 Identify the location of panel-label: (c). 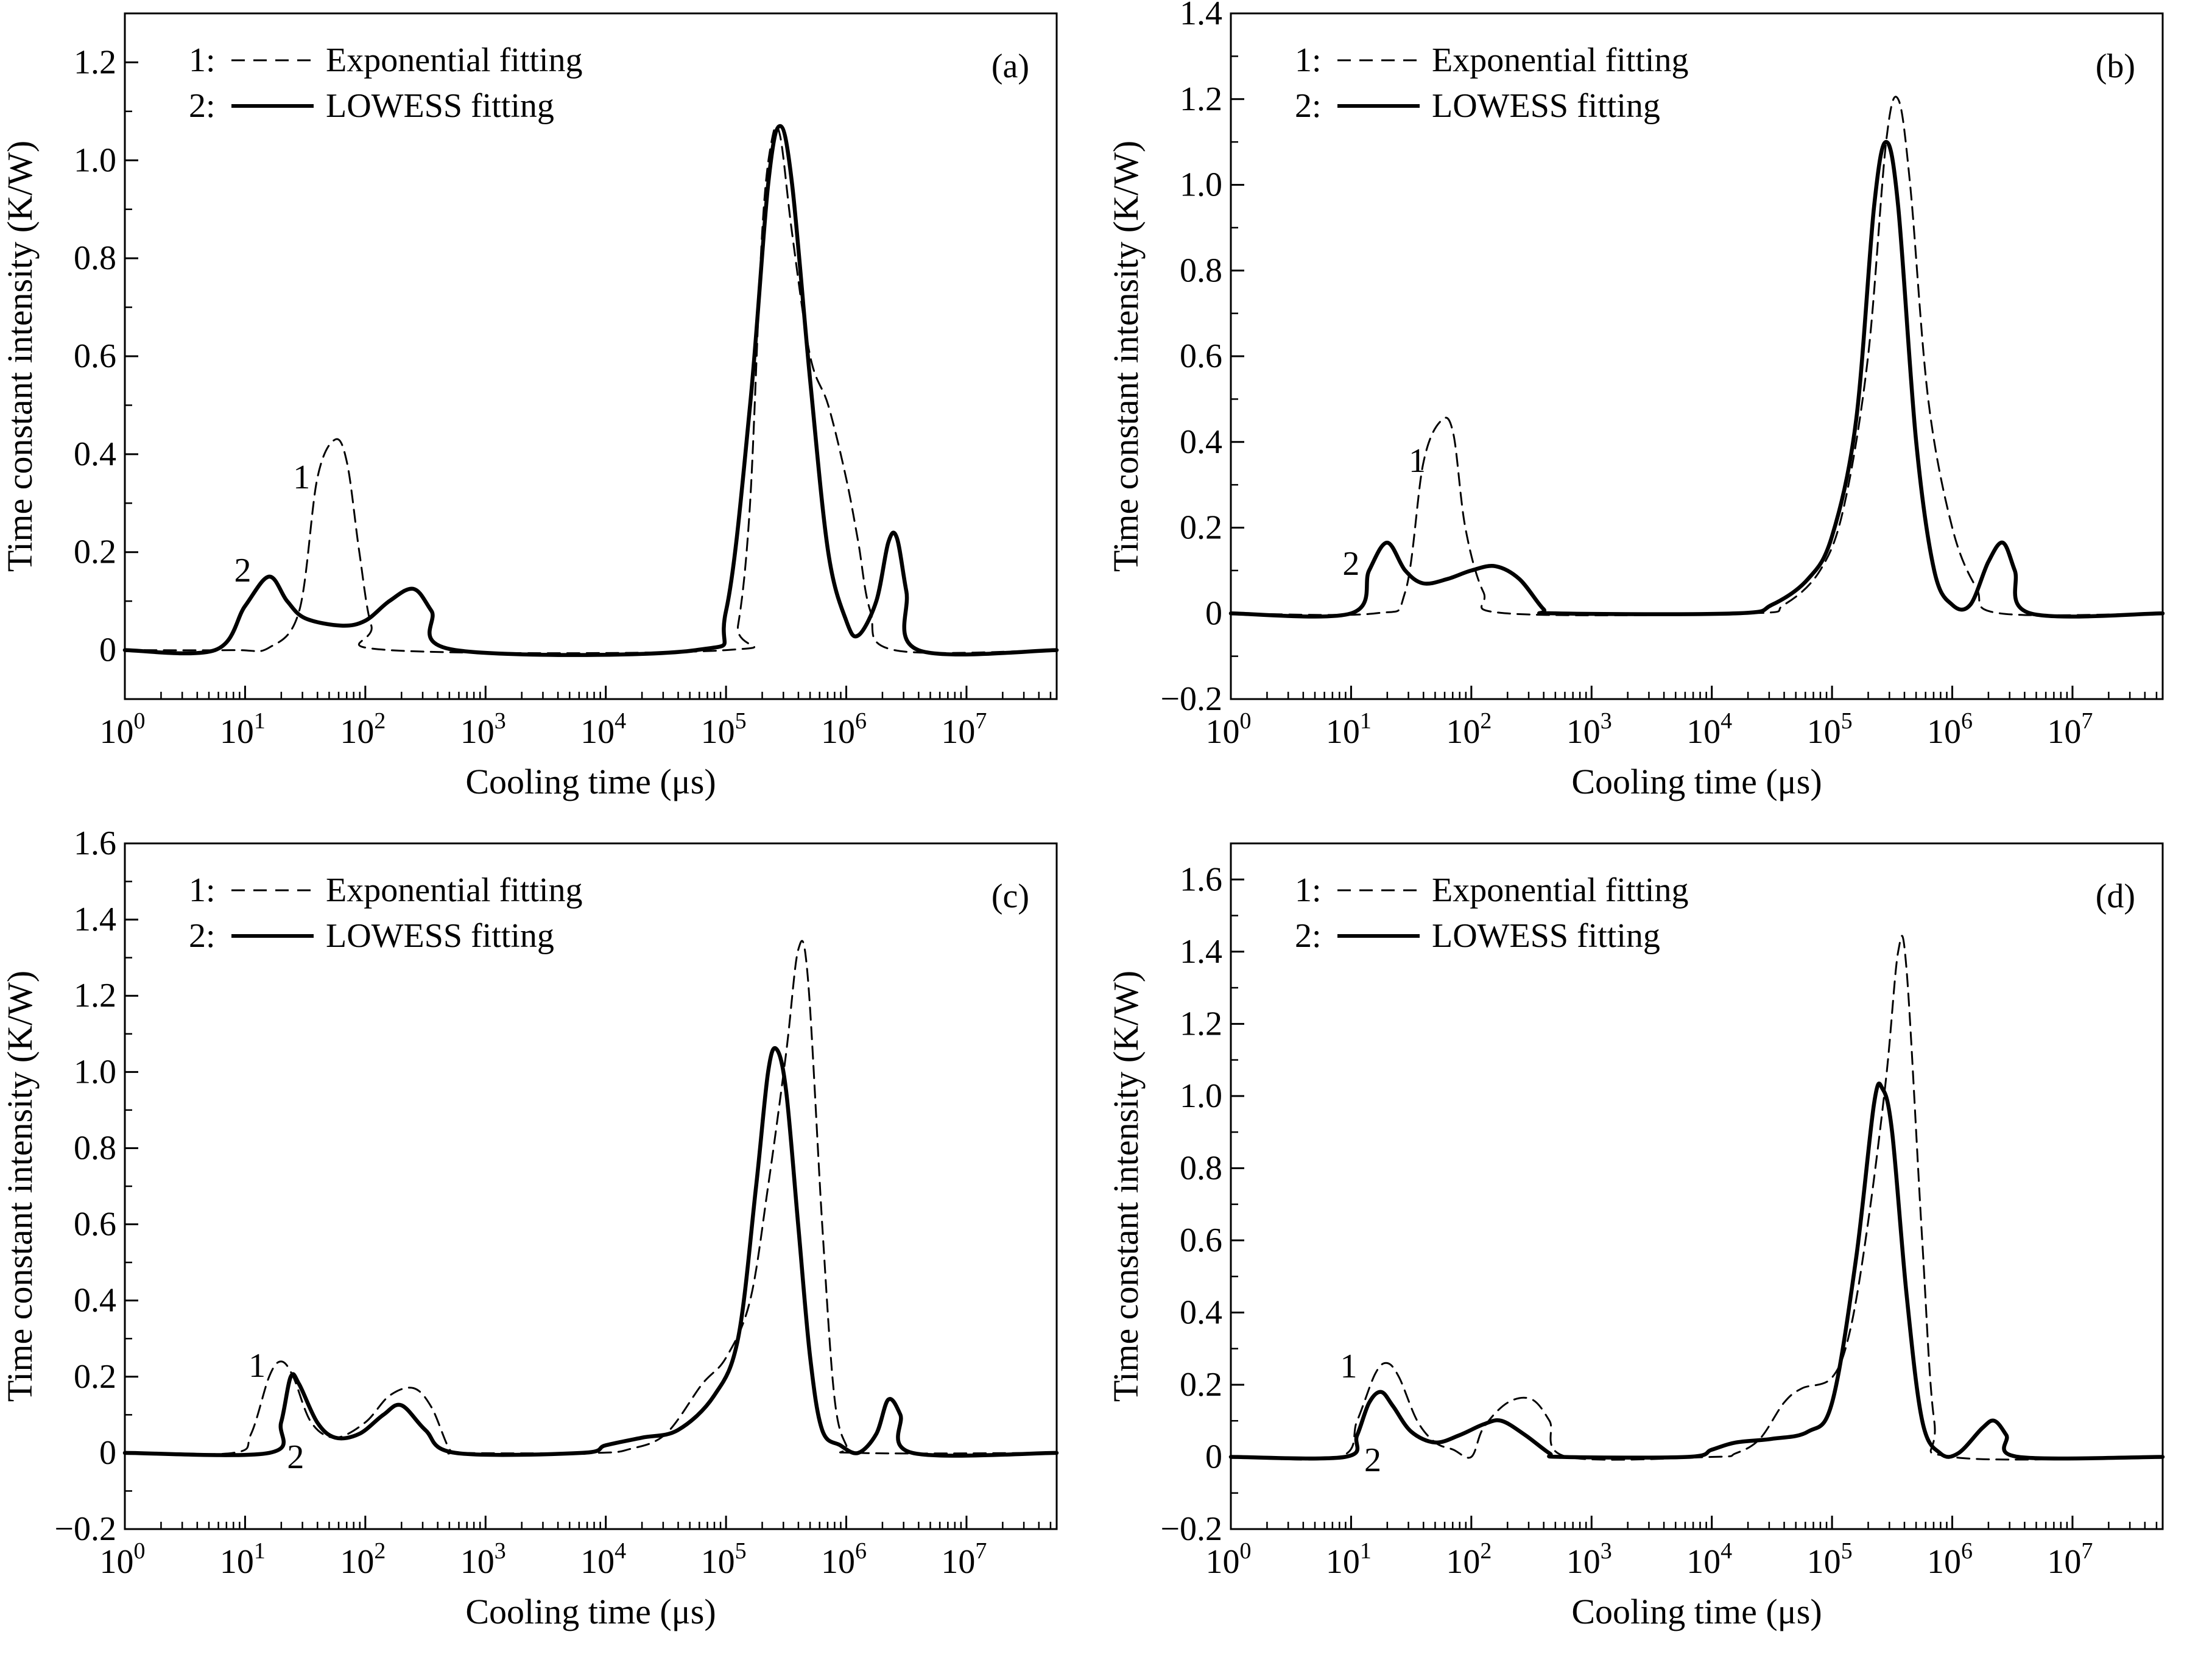
(1011, 896).